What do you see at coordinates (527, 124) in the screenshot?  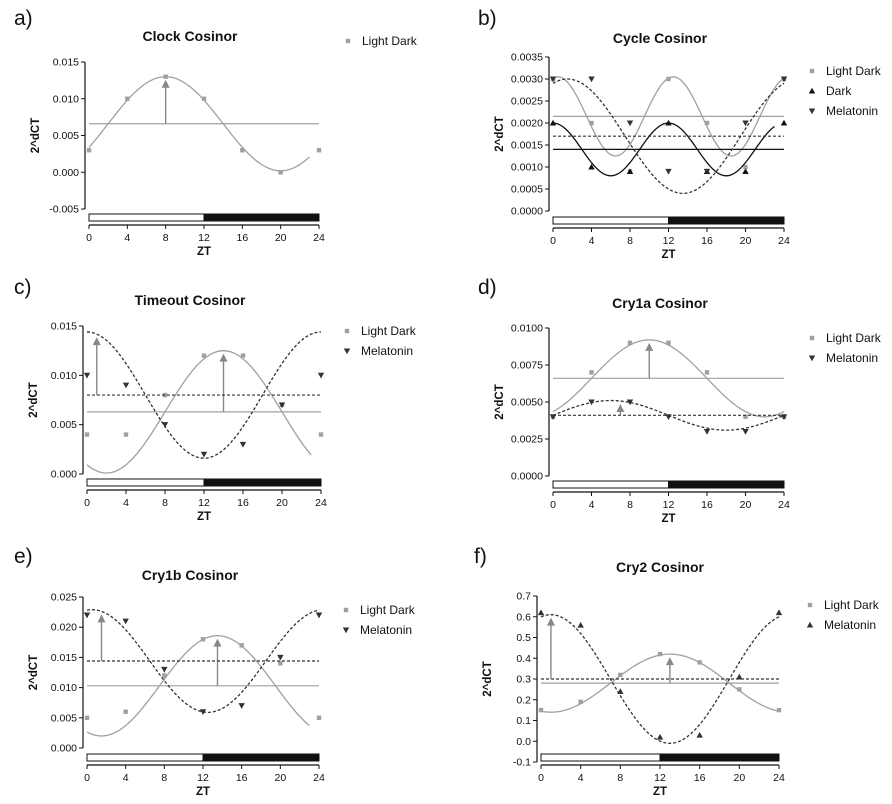 I see `y-tick-label: 0.0020` at bounding box center [527, 124].